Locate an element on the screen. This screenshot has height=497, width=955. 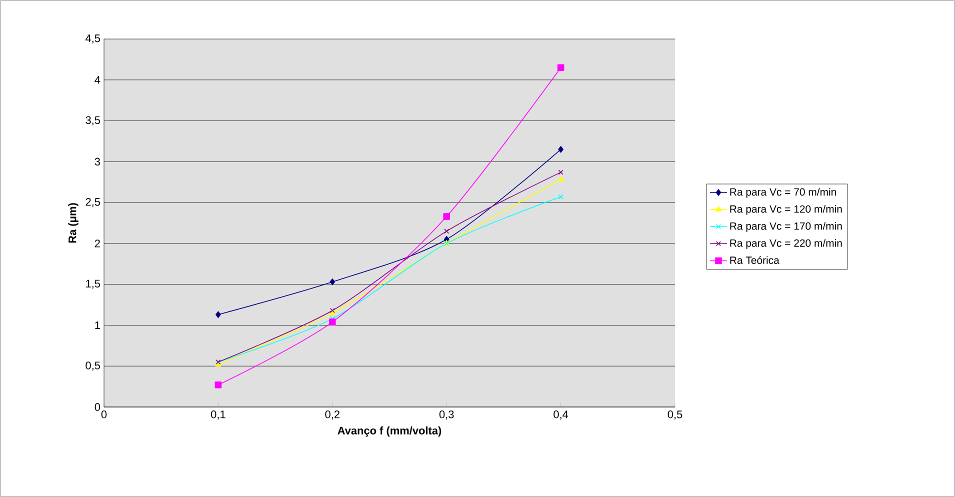
y-tick-label: 0,5 is located at coordinates (93, 366).